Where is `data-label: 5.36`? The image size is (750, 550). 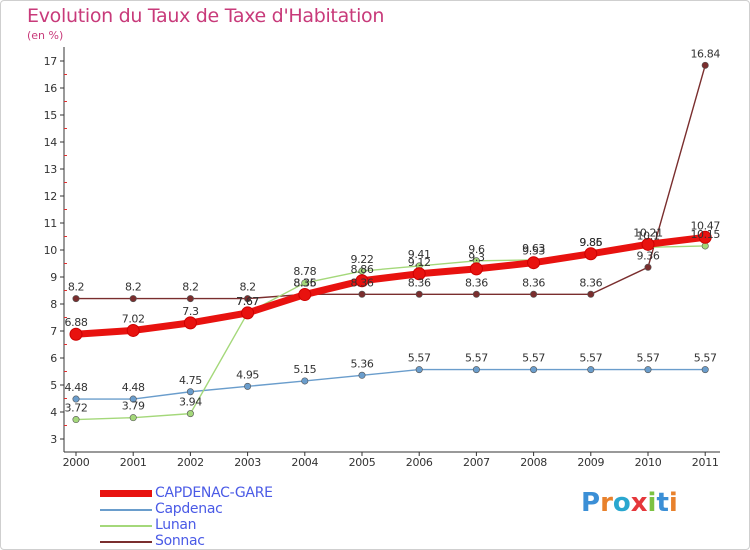
data-label: 5.36 is located at coordinates (362, 363).